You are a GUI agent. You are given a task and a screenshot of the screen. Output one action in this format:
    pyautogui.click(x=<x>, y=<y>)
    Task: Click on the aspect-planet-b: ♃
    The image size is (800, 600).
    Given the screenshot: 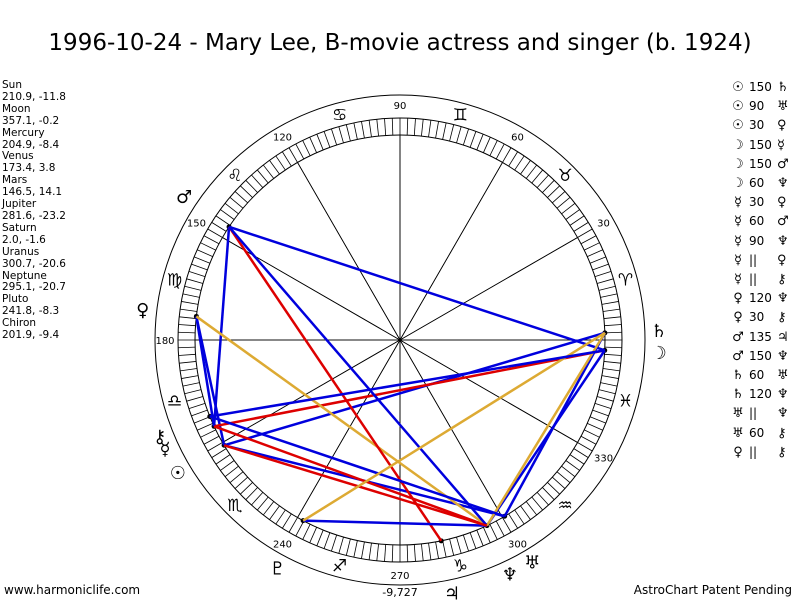 What is the action you would take?
    pyautogui.click(x=783, y=337)
    